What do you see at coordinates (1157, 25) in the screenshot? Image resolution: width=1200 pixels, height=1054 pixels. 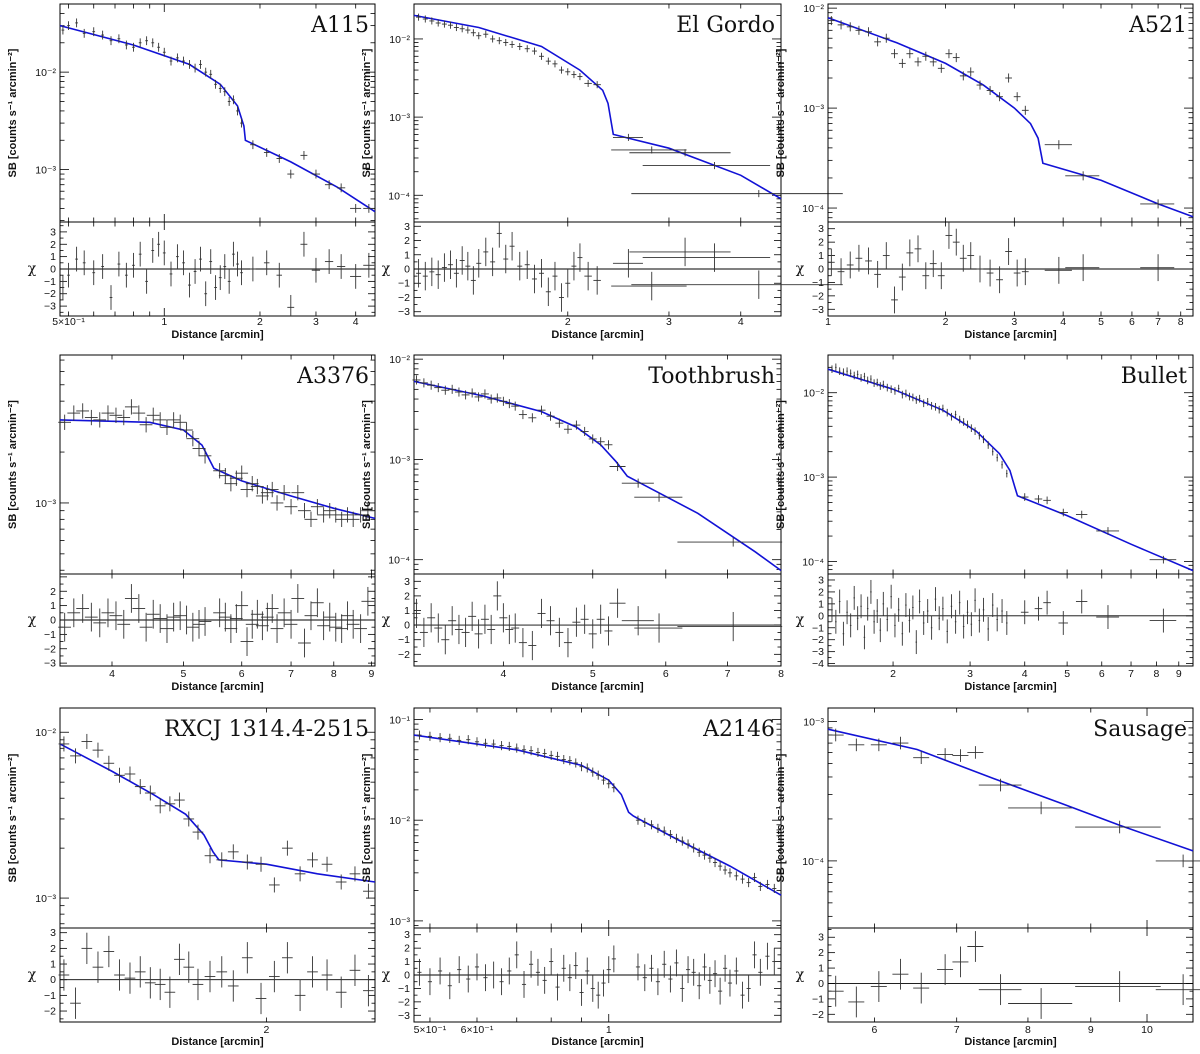 I see `panel-title: A521` at bounding box center [1157, 25].